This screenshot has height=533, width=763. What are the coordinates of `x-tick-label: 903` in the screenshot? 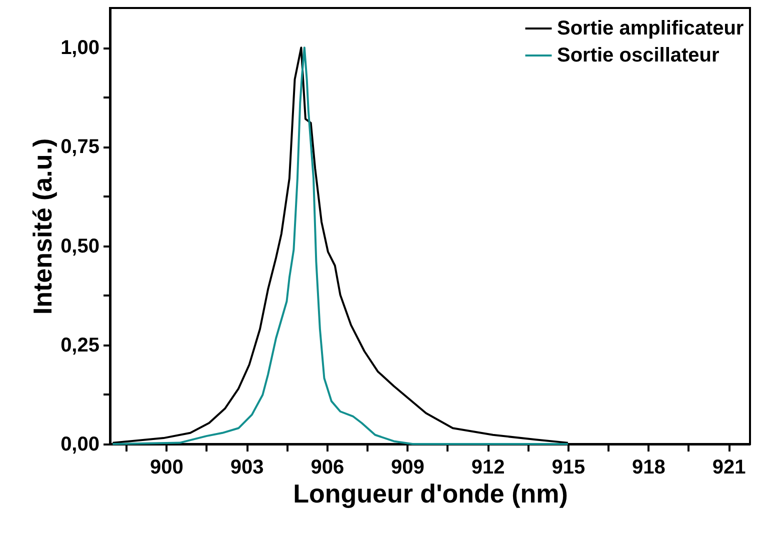 It's located at (247, 467).